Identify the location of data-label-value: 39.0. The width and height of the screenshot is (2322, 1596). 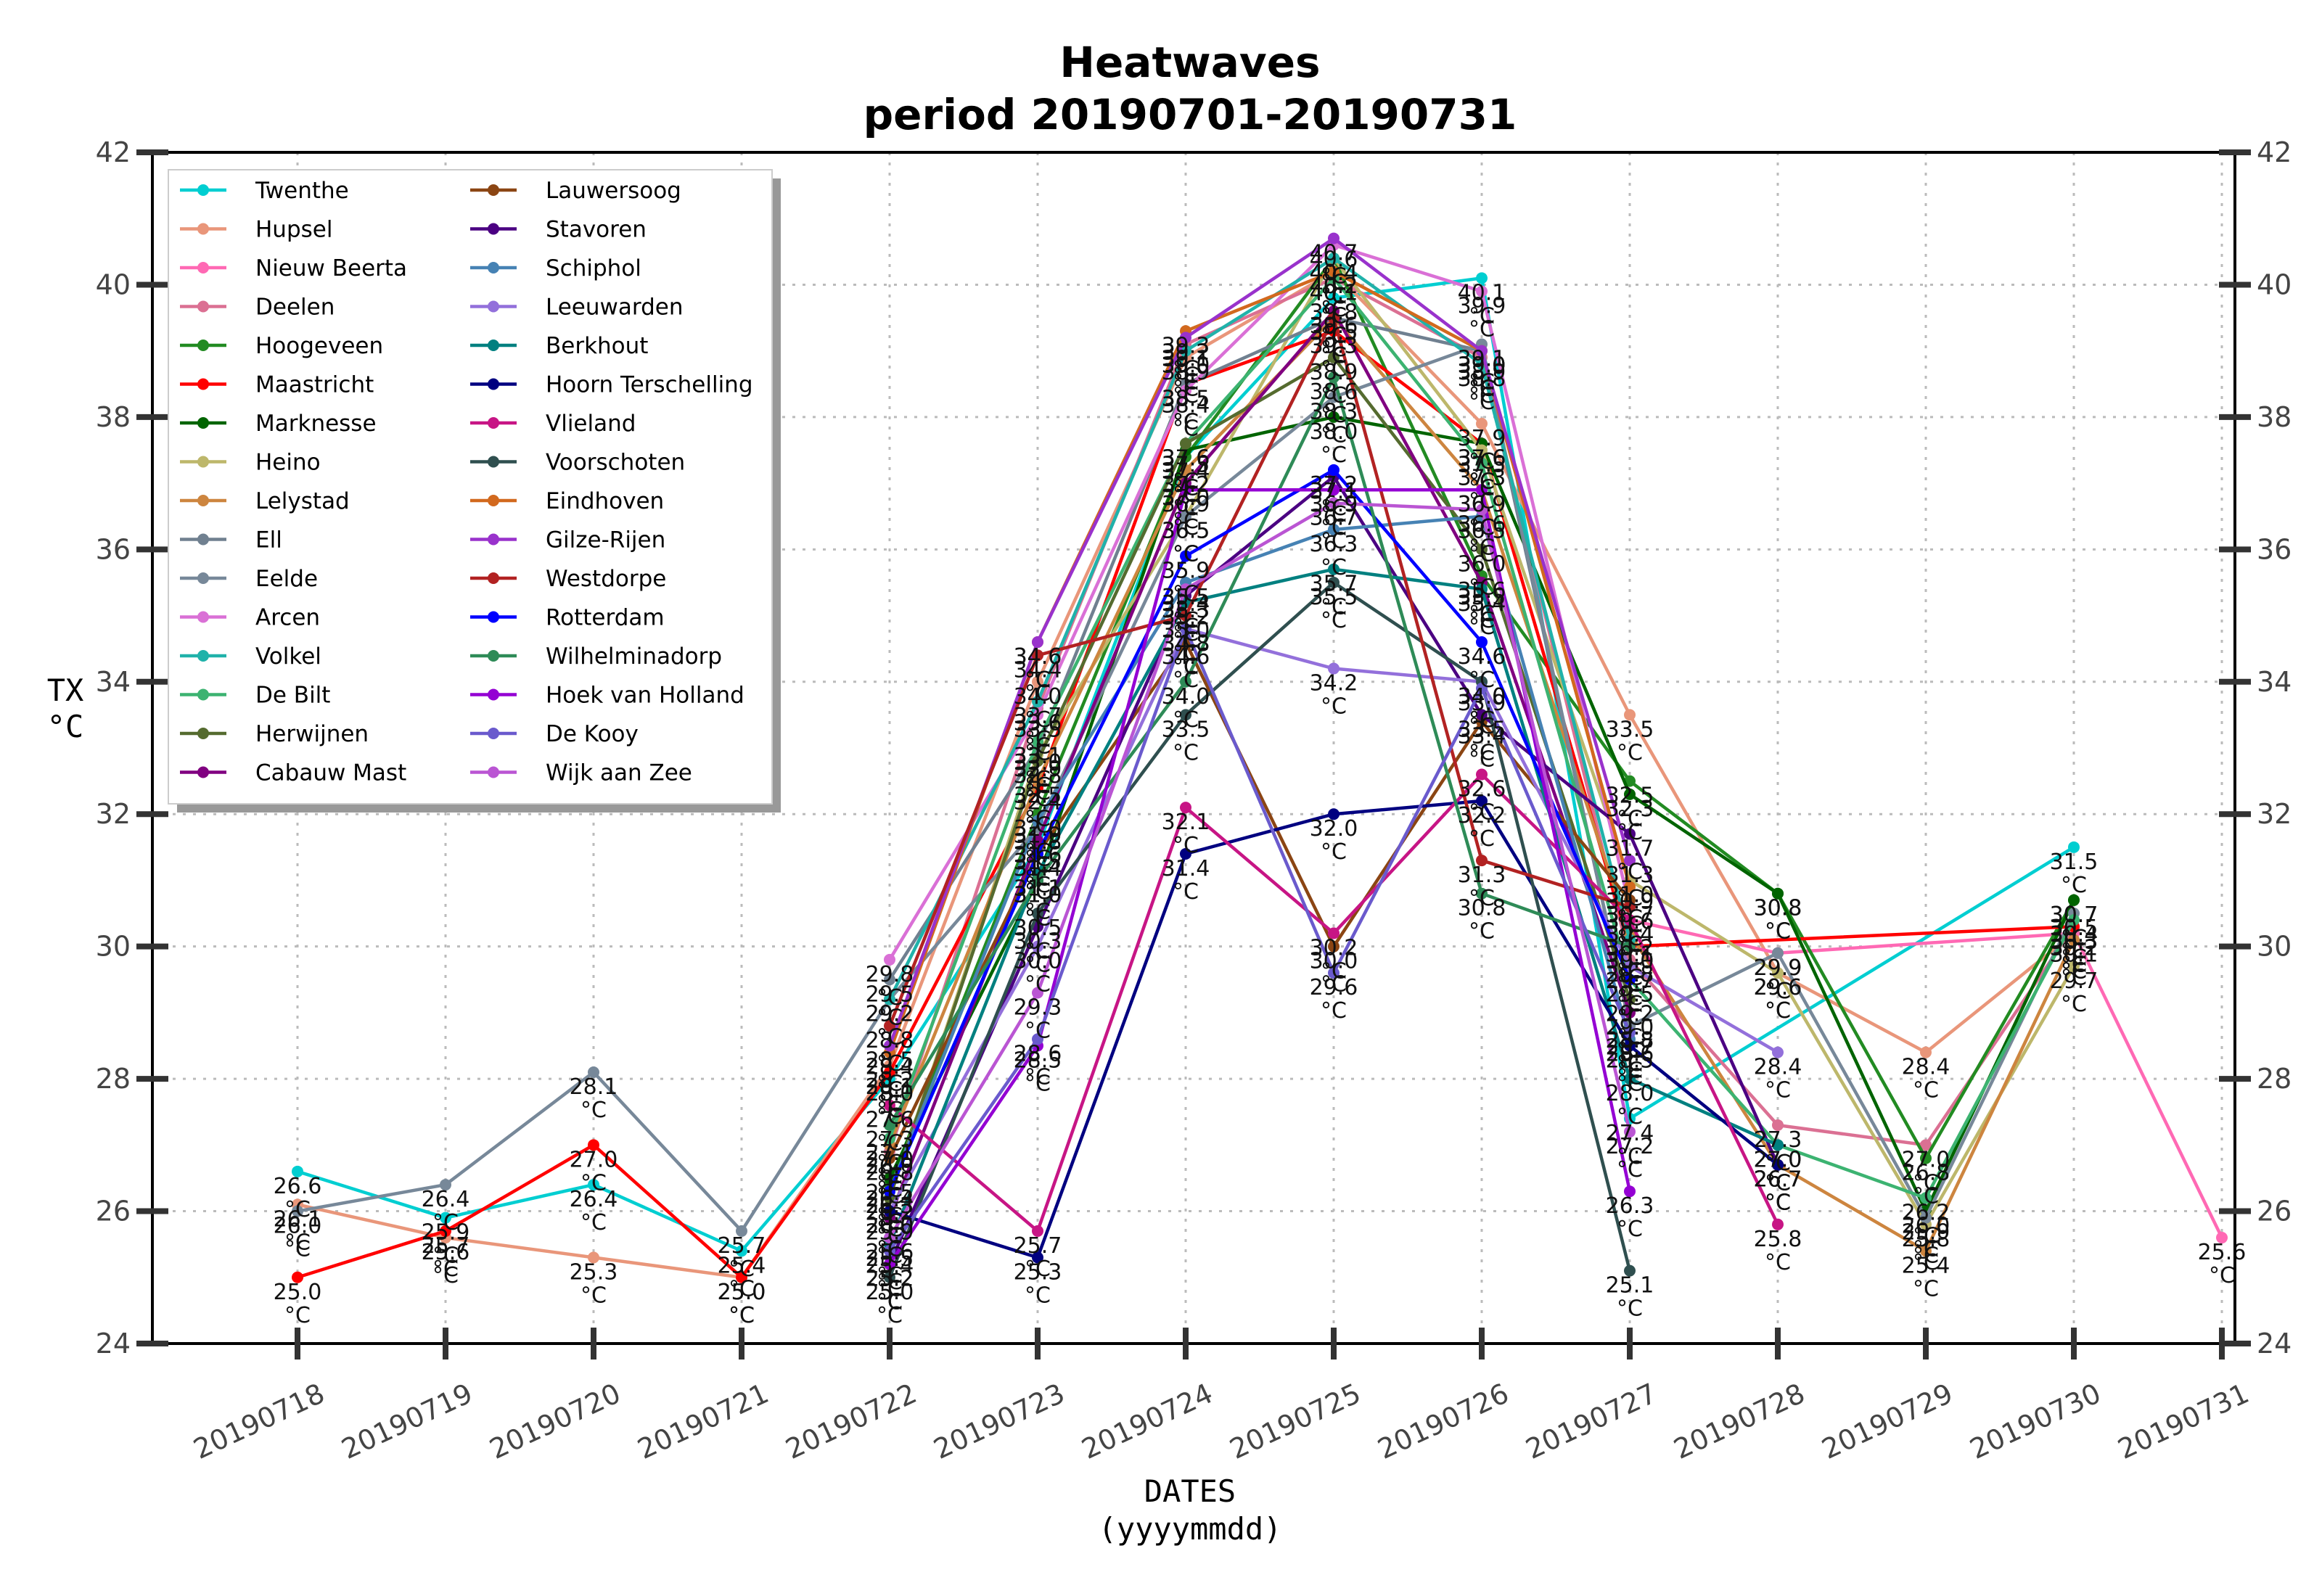
(1482, 366).